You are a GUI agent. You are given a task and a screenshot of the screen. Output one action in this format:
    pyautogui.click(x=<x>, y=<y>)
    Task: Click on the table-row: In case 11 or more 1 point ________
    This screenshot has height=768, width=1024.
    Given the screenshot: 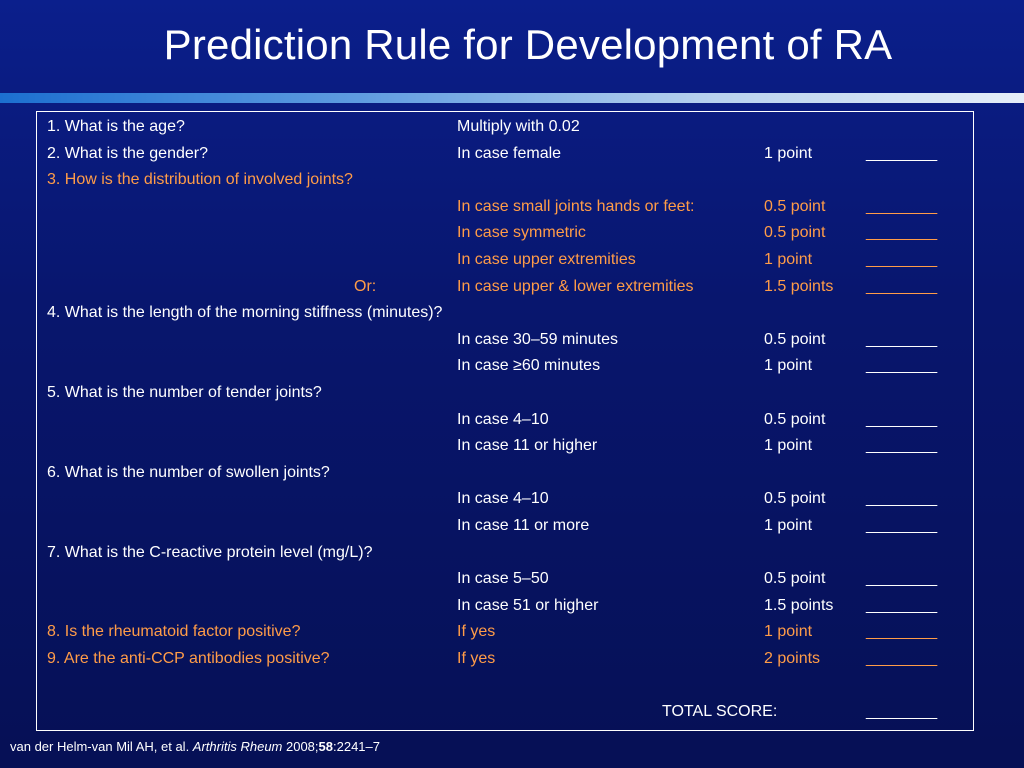 What is the action you would take?
    pyautogui.click(x=505, y=526)
    